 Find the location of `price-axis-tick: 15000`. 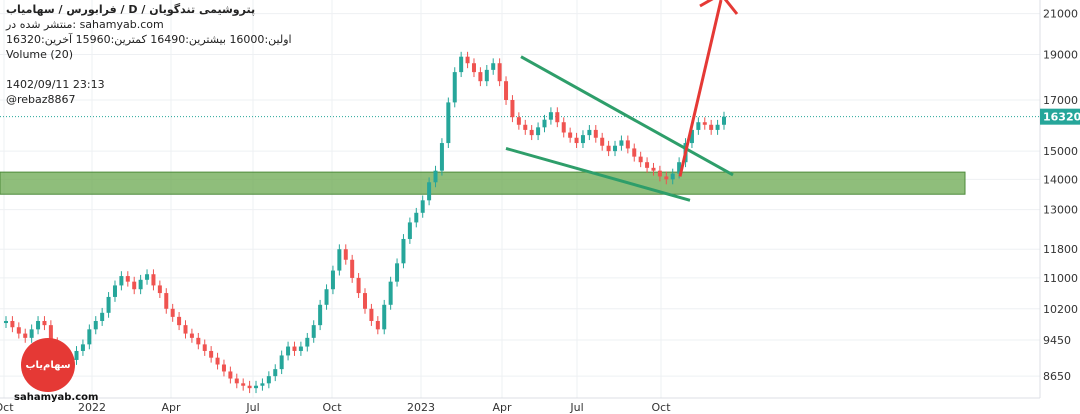

price-axis-tick: 15000 is located at coordinates (1060, 151).